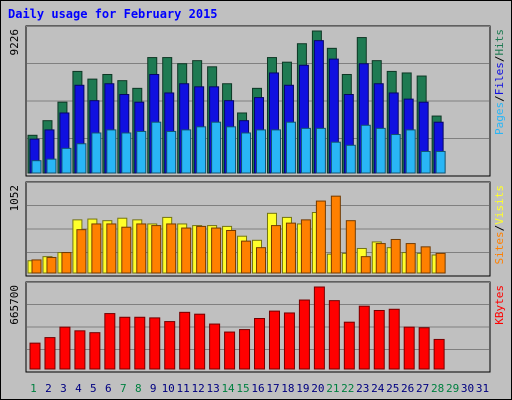  What do you see at coordinates (317, 388) in the screenshot?
I see `day-label: 20` at bounding box center [317, 388].